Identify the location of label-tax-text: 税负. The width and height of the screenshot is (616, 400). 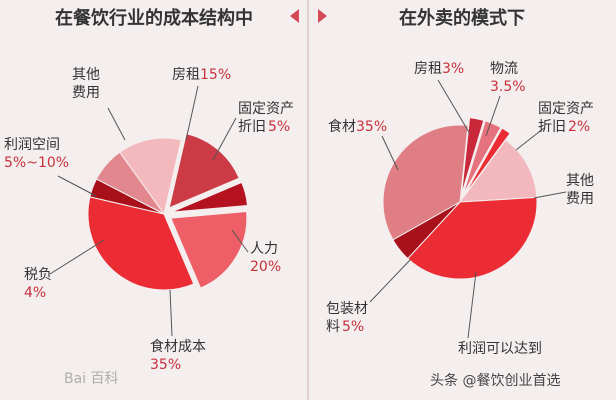
(38, 275).